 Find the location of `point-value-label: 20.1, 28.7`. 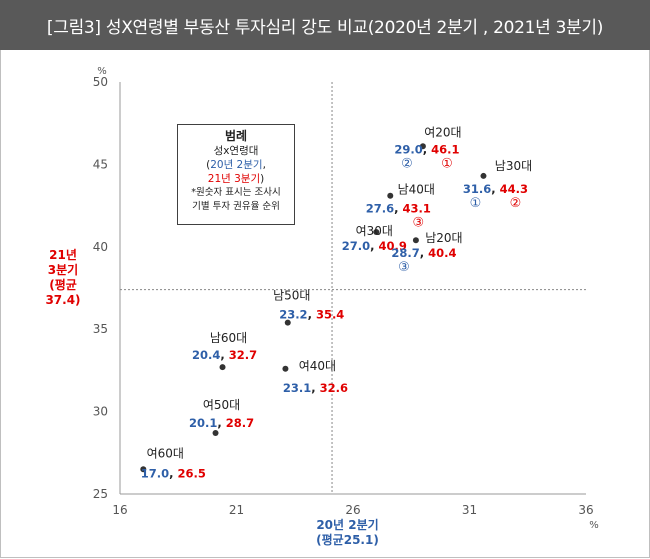

point-value-label: 20.1, 28.7 is located at coordinates (221, 423).